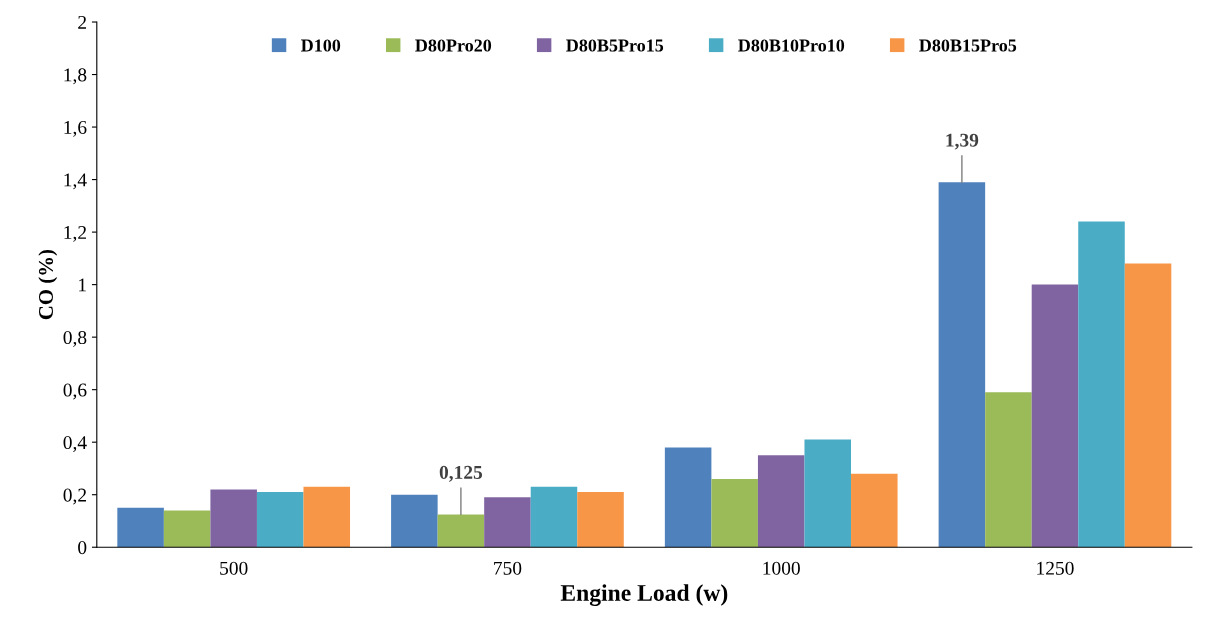  I want to click on y-tick-label: 1,4, so click(75, 181).